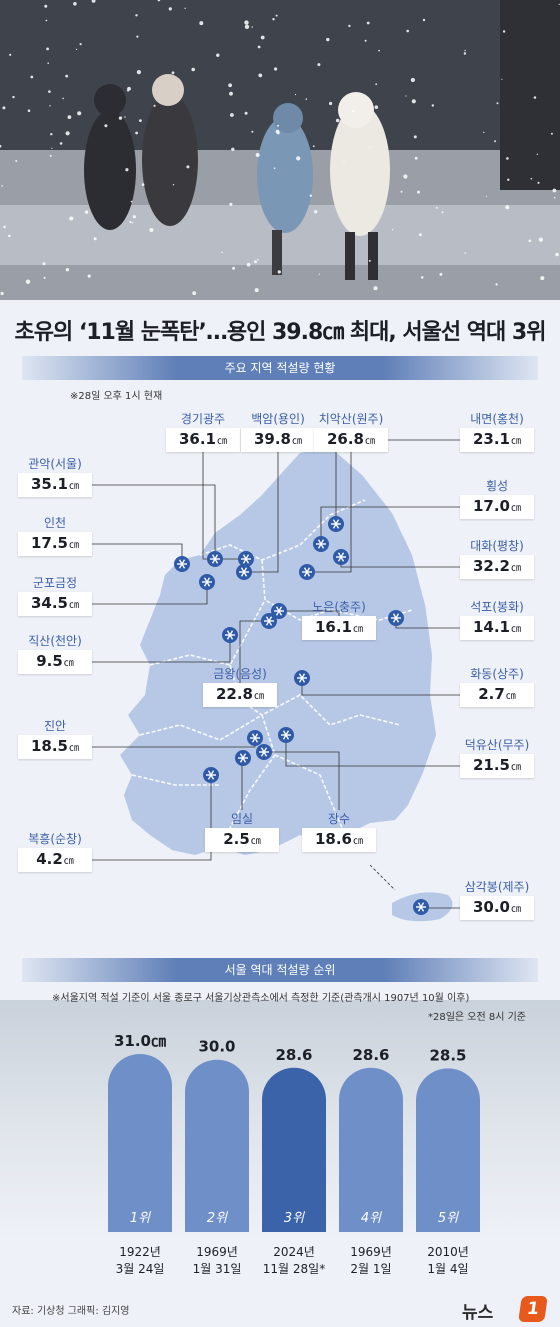  What do you see at coordinates (371, 1261) in the screenshot?
I see `bar-date-label: 1969년 2월 1일` at bounding box center [371, 1261].